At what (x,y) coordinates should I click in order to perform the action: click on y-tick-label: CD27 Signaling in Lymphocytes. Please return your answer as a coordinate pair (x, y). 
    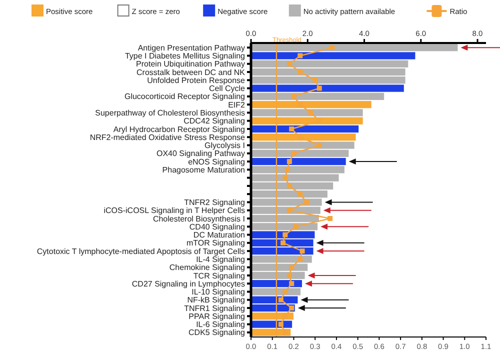
    Looking at the image, I should click on (188, 283).